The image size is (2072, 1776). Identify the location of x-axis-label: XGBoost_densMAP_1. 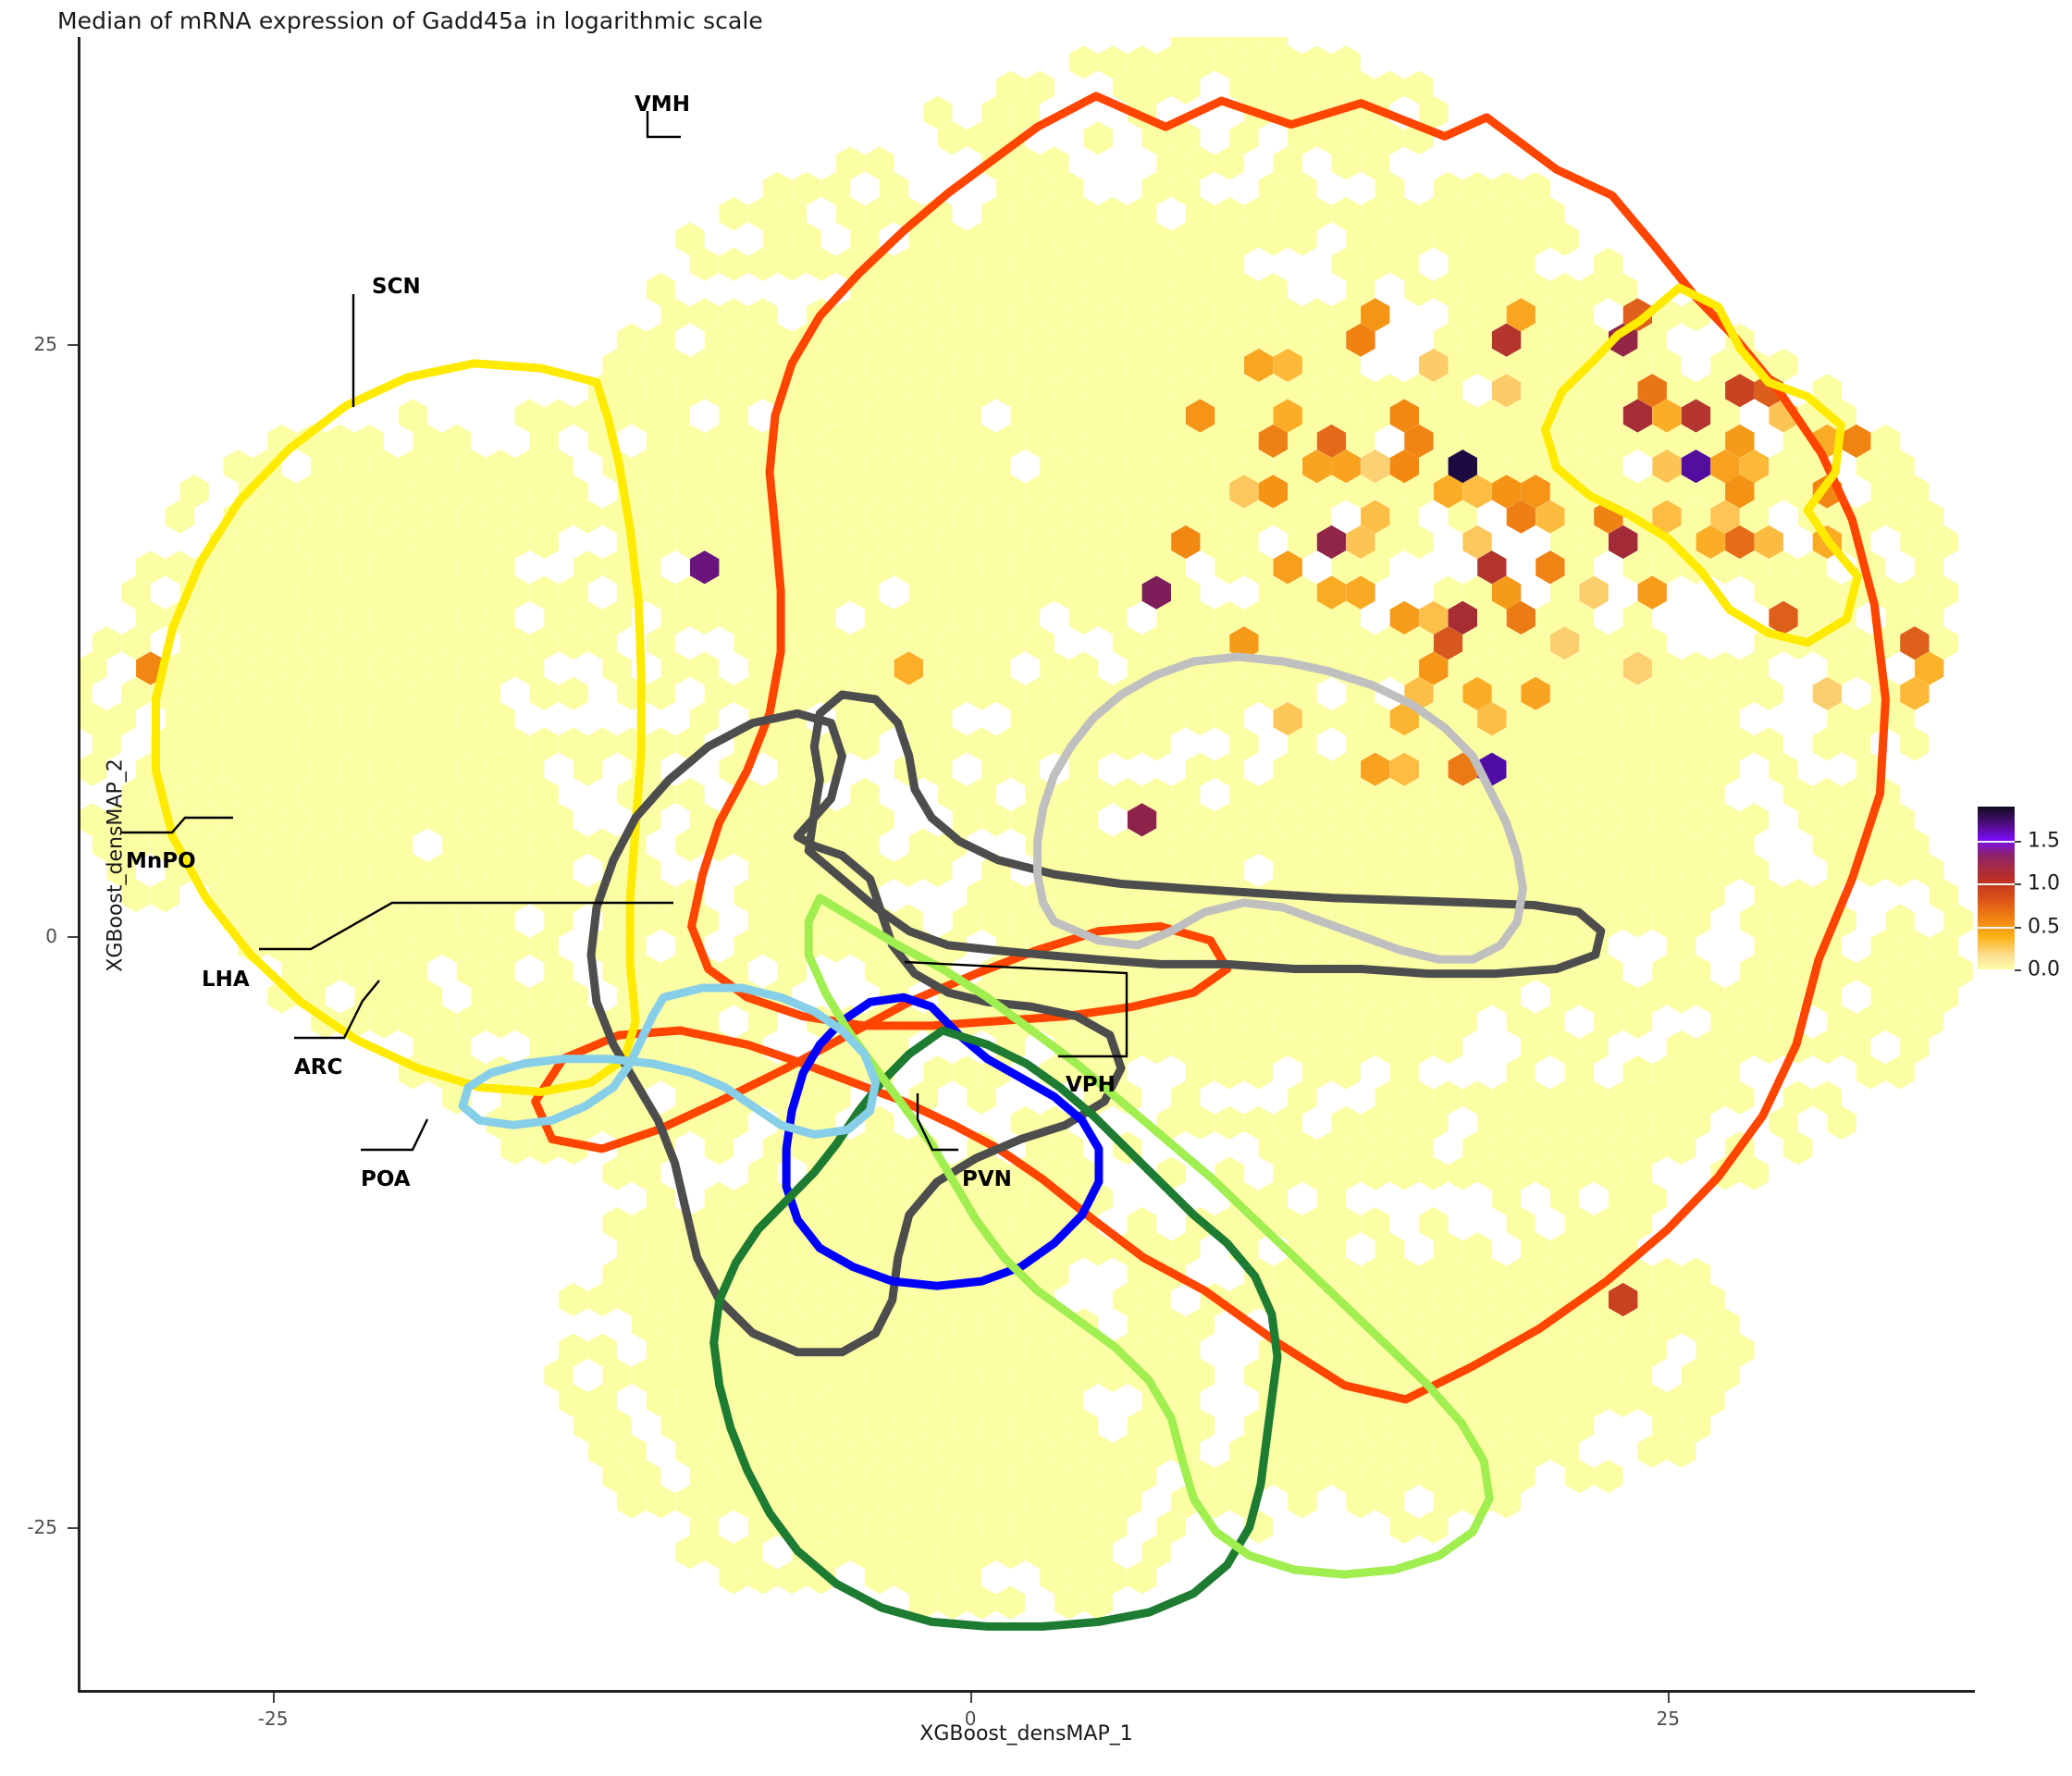
(1026, 1734).